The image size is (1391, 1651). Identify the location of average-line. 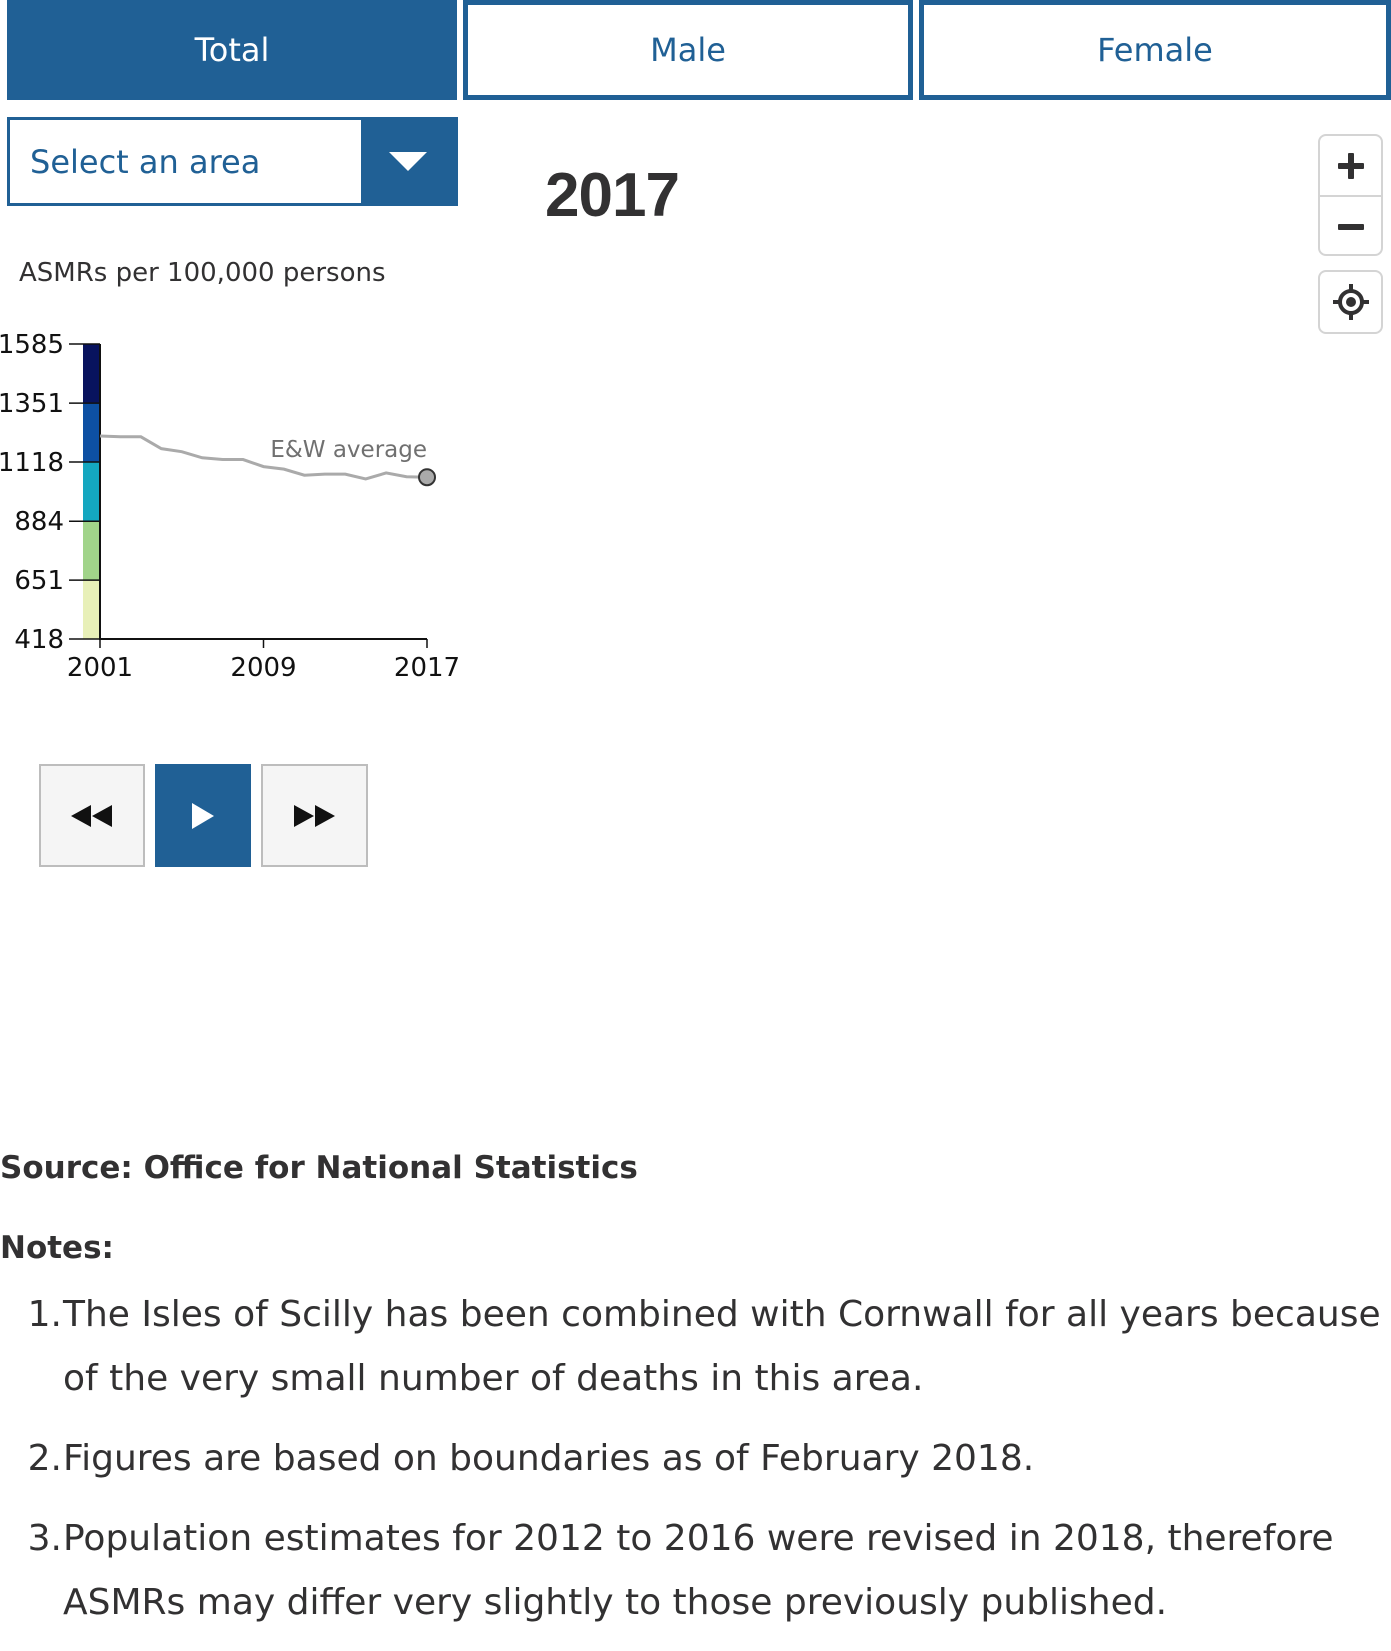
(263, 457).